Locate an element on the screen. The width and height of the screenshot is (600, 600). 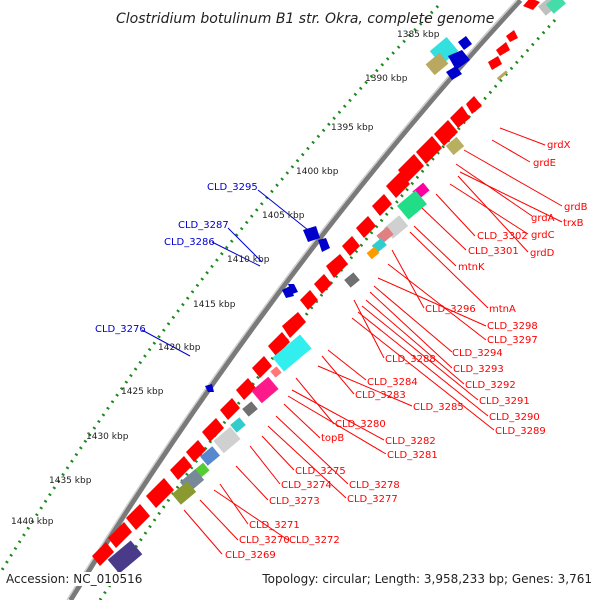
gene-label-cld-3291: CLD_3291 is located at coordinates (504, 401).